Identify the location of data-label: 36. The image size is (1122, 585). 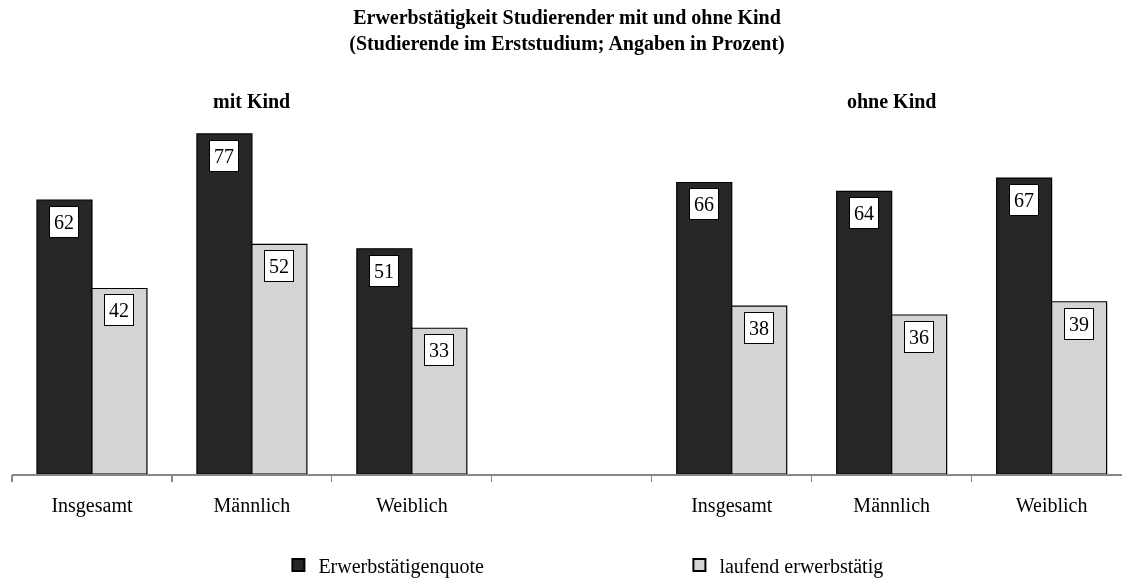
(919, 337).